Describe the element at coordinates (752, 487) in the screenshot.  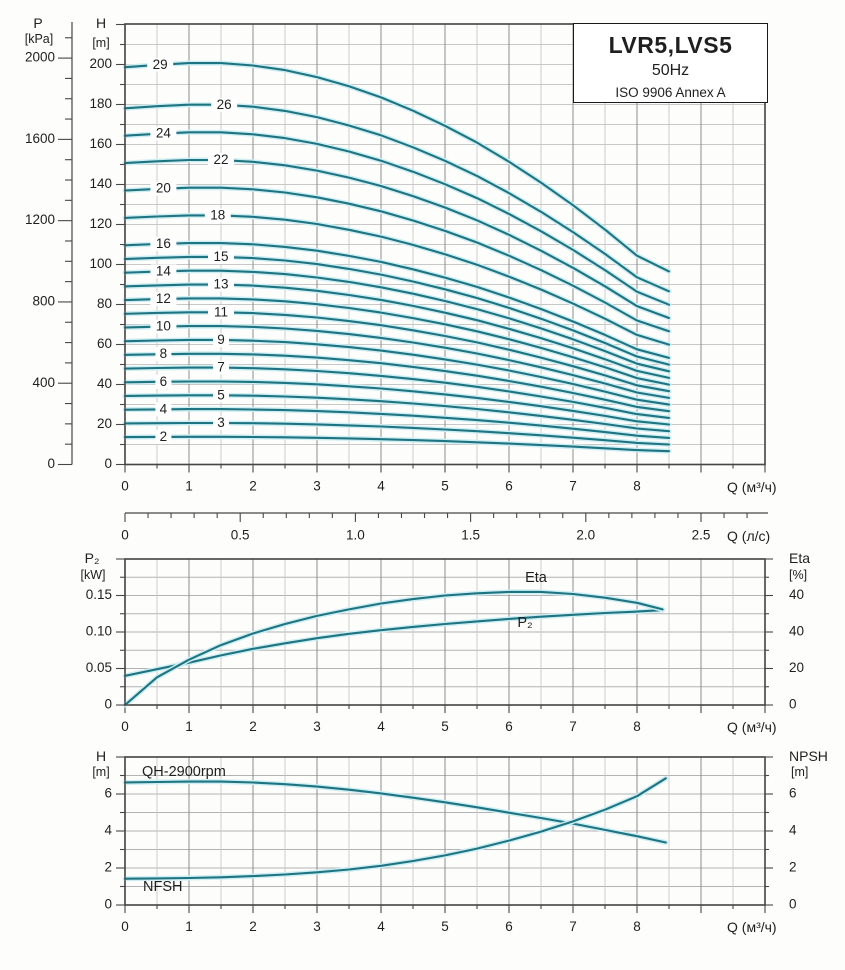
I see `main-flow-axis-label: Q (м³/ч)` at that location.